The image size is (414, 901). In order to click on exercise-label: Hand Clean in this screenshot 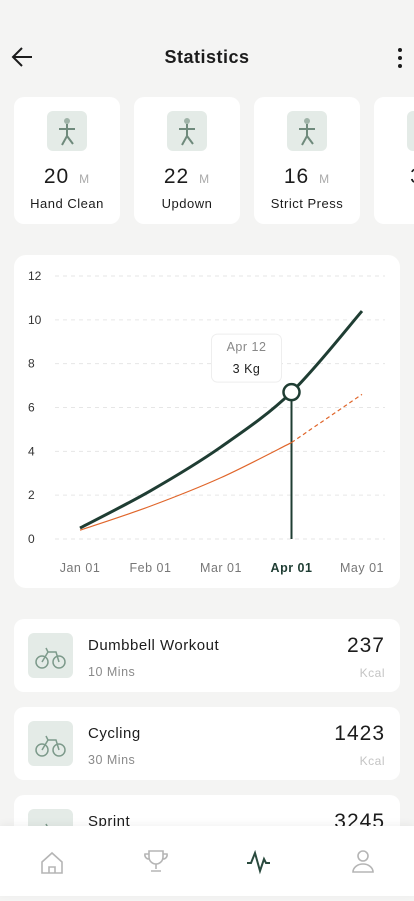, I will do `click(67, 203)`.